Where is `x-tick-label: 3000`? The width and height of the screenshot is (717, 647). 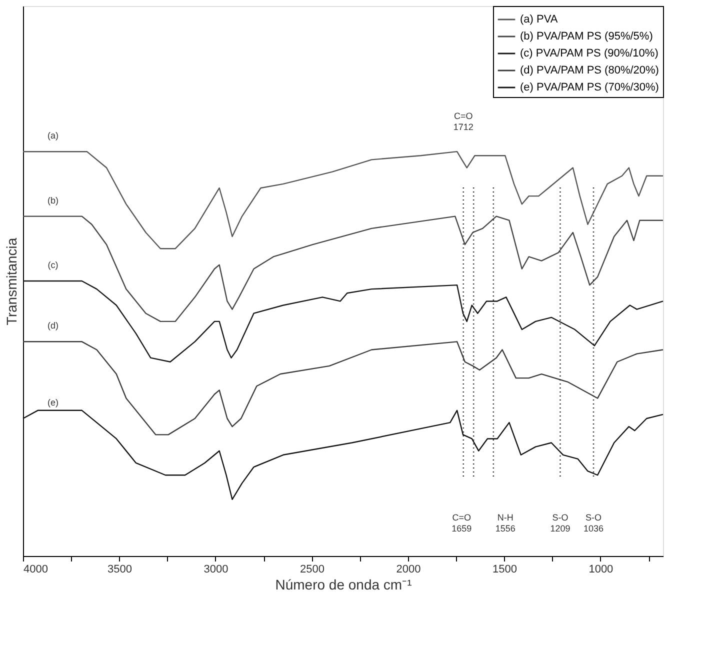 x-tick-label: 3000 is located at coordinates (216, 570).